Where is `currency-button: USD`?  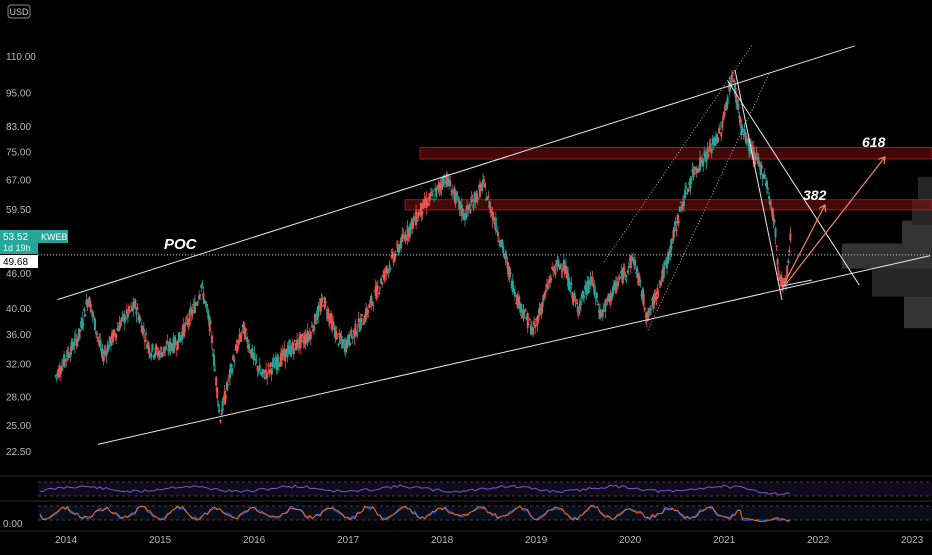 currency-button: USD is located at coordinates (19, 11).